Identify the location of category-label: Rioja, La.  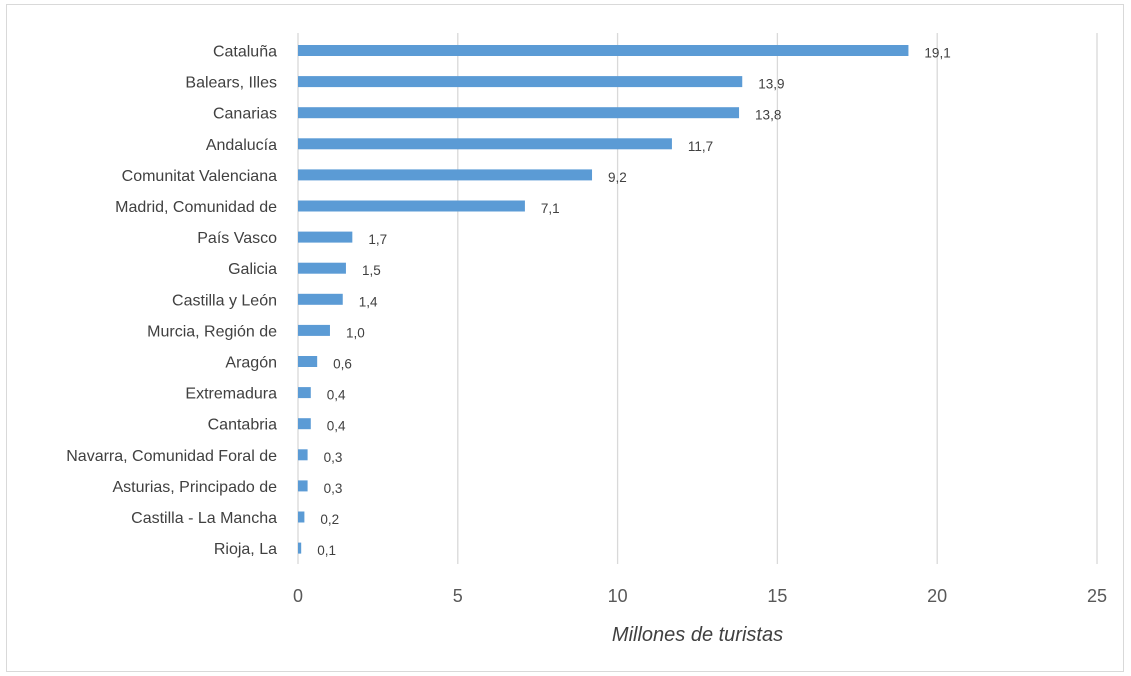
(245, 549).